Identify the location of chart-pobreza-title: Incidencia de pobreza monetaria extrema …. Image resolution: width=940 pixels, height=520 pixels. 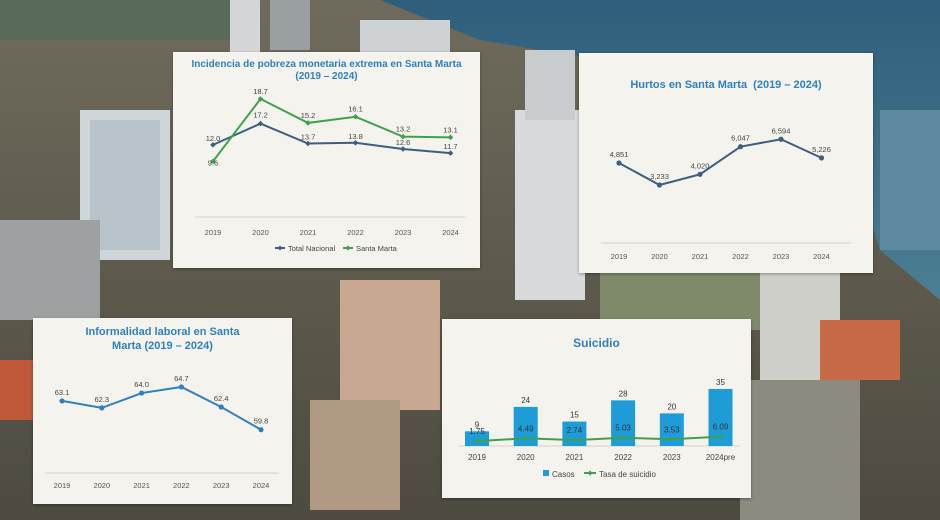
(326, 71).